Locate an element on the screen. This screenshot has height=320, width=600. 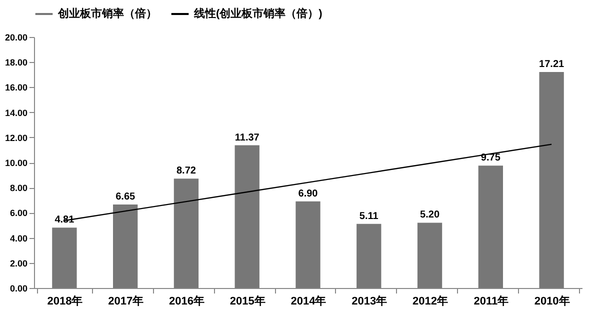
y-tick-label: 18.00 is located at coordinates (16, 63).